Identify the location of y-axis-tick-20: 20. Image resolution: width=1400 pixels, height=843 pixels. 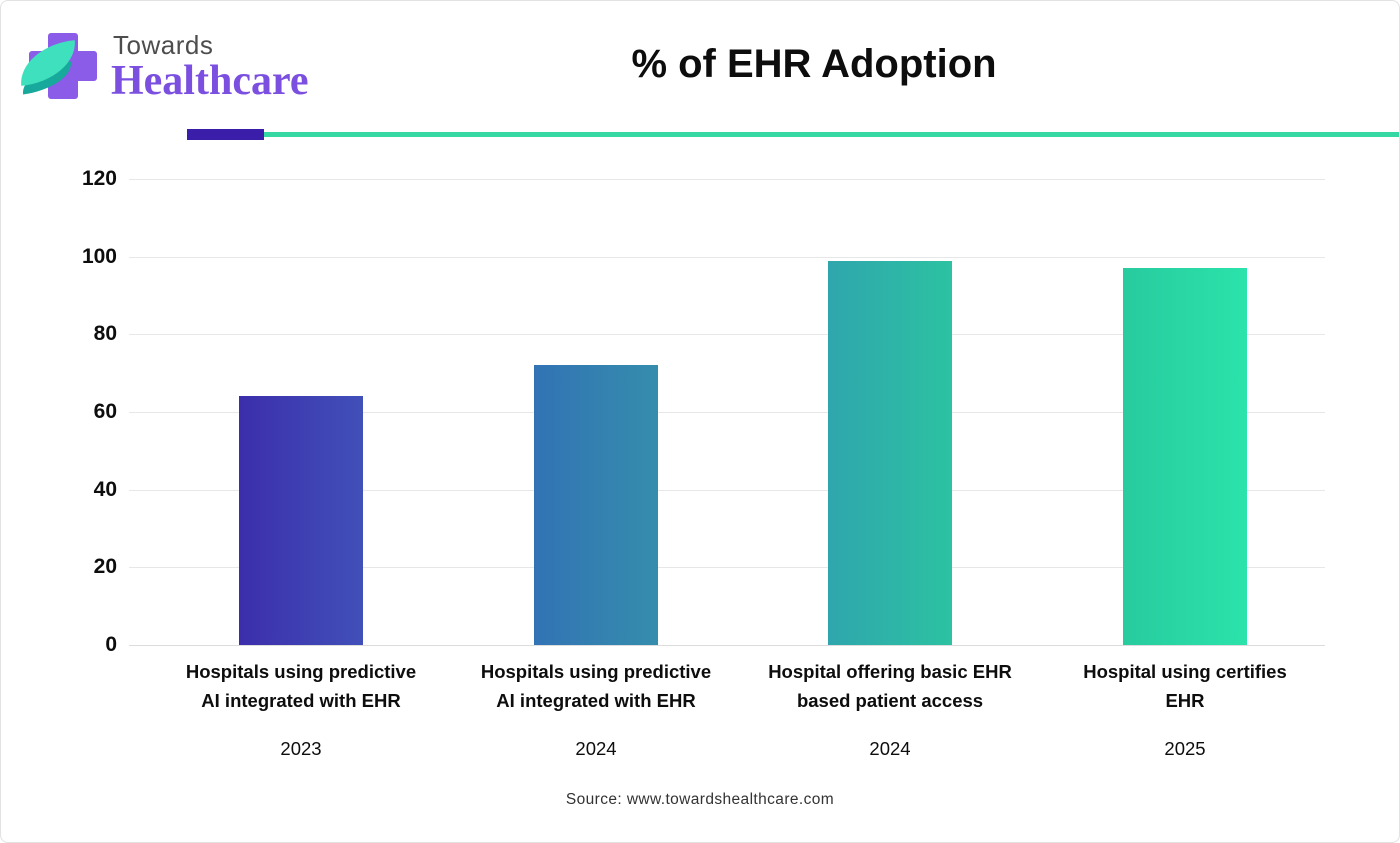
(105, 567).